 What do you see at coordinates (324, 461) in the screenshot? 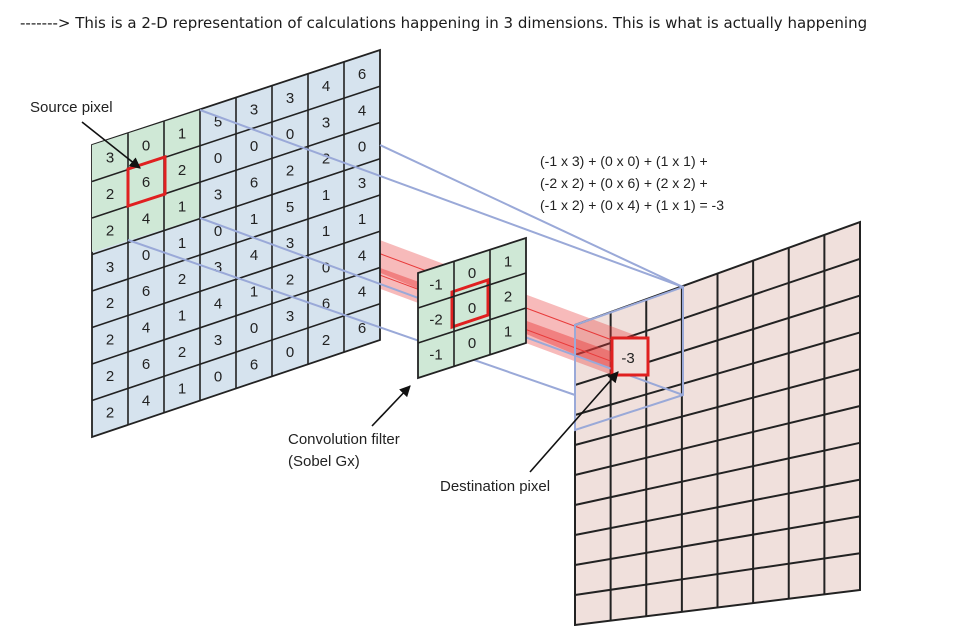
I see `filter-label-line2: (Sobel Gx)` at bounding box center [324, 461].